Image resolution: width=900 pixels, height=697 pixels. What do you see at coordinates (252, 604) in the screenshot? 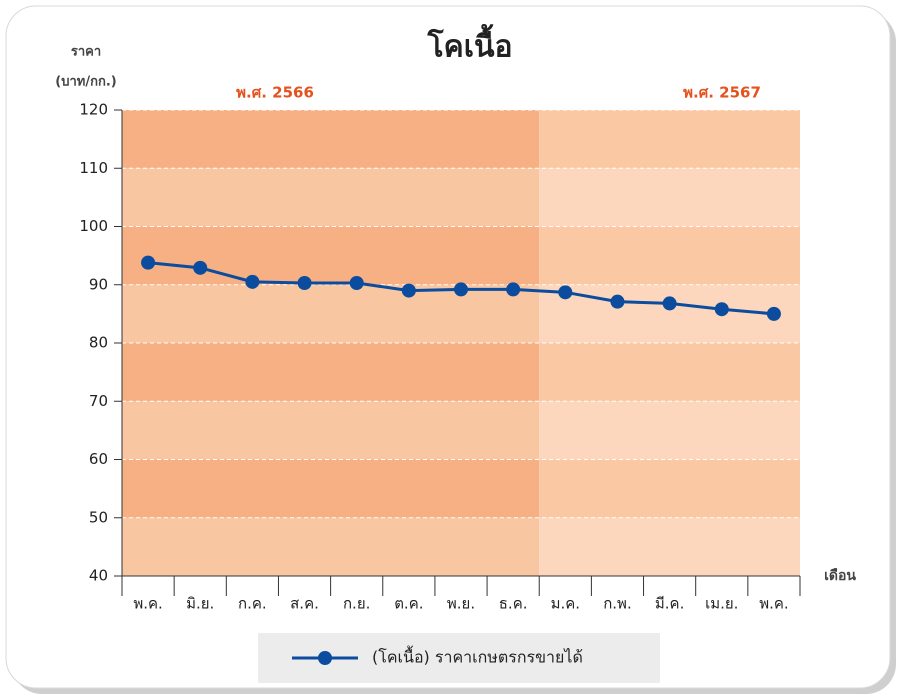
I see `x-tick-label: ก.ค.` at bounding box center [252, 604].